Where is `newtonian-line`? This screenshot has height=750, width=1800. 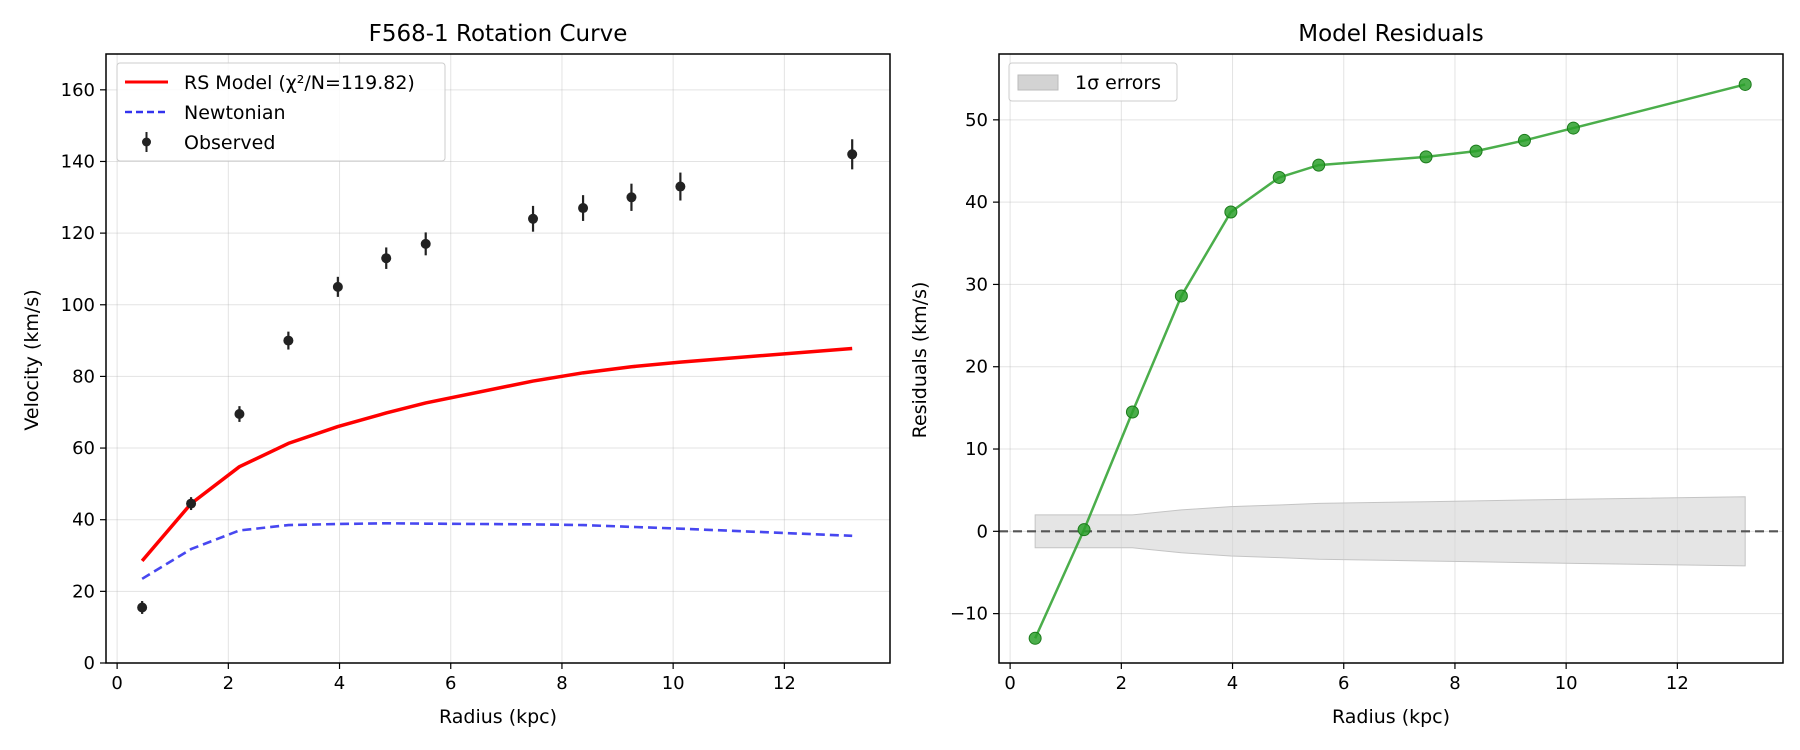 newtonian-line is located at coordinates (497, 550).